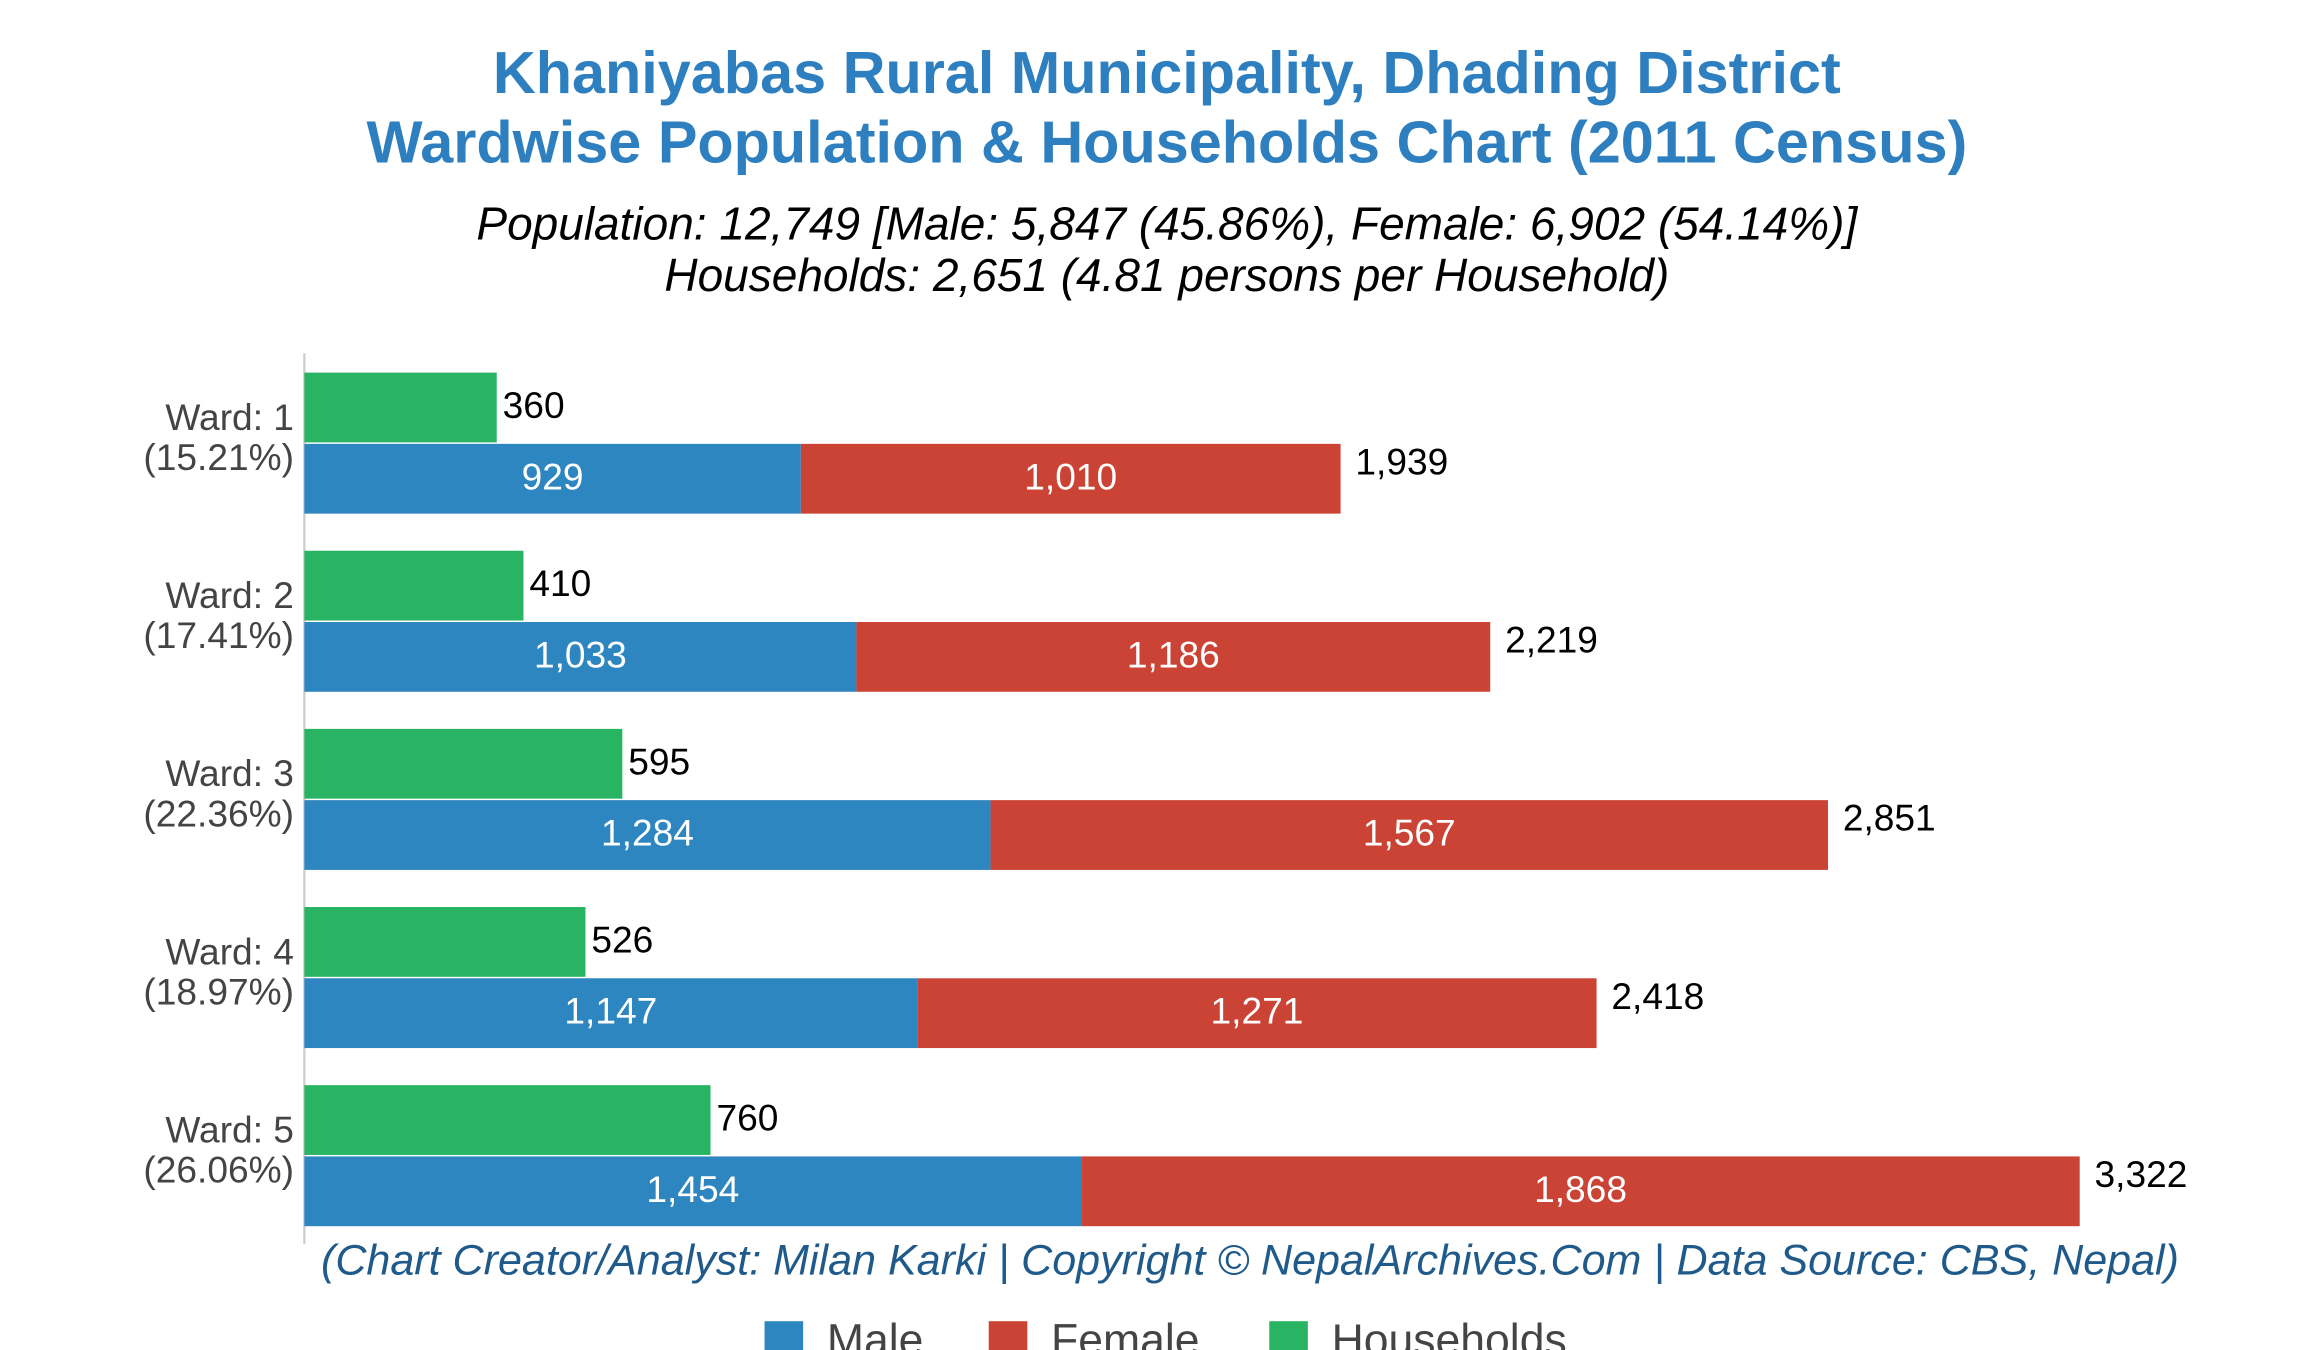 This screenshot has width=2304, height=1350. What do you see at coordinates (229, 773) in the screenshot?
I see `y-tick-label: Ward: 3` at bounding box center [229, 773].